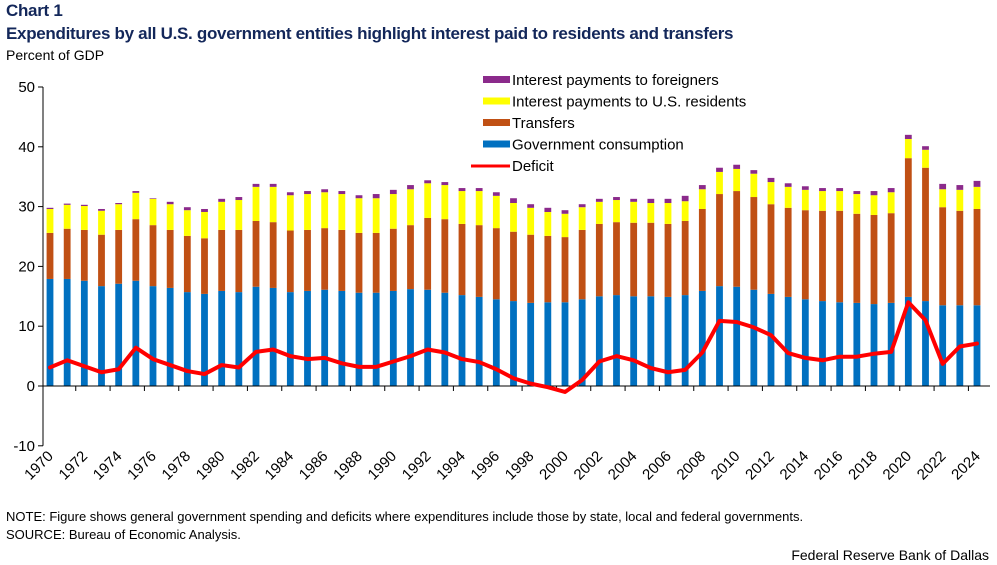  I want to click on bar-consumption-1981, so click(239, 339).